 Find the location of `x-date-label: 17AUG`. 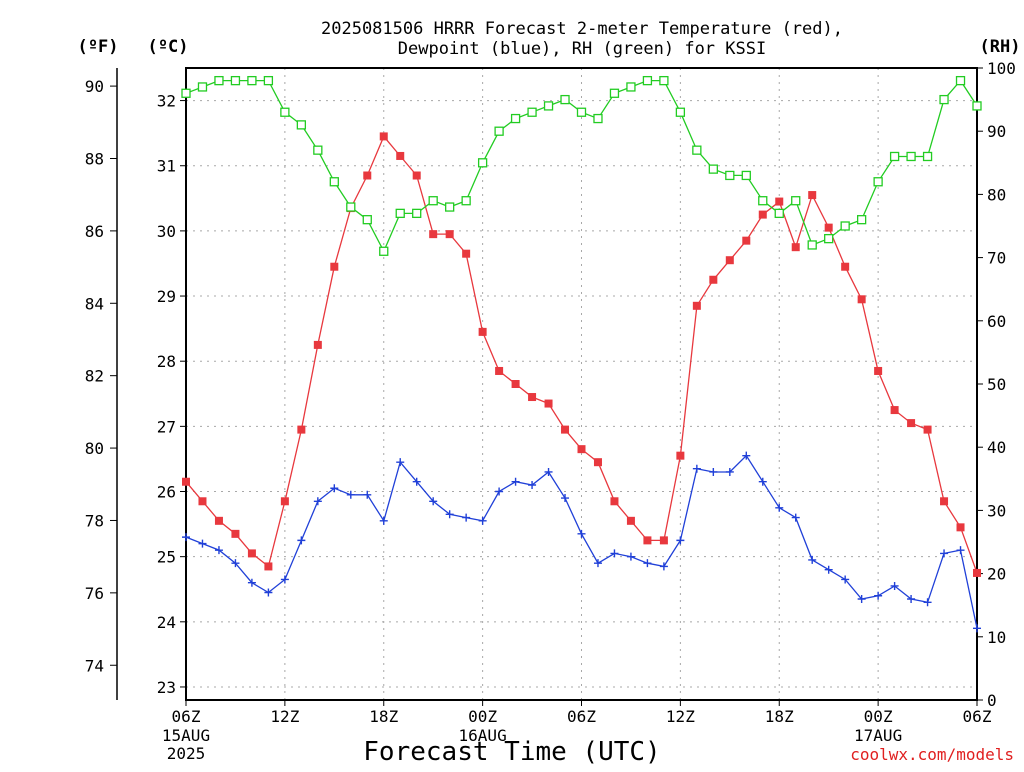

x-date-label: 17AUG is located at coordinates (878, 735).